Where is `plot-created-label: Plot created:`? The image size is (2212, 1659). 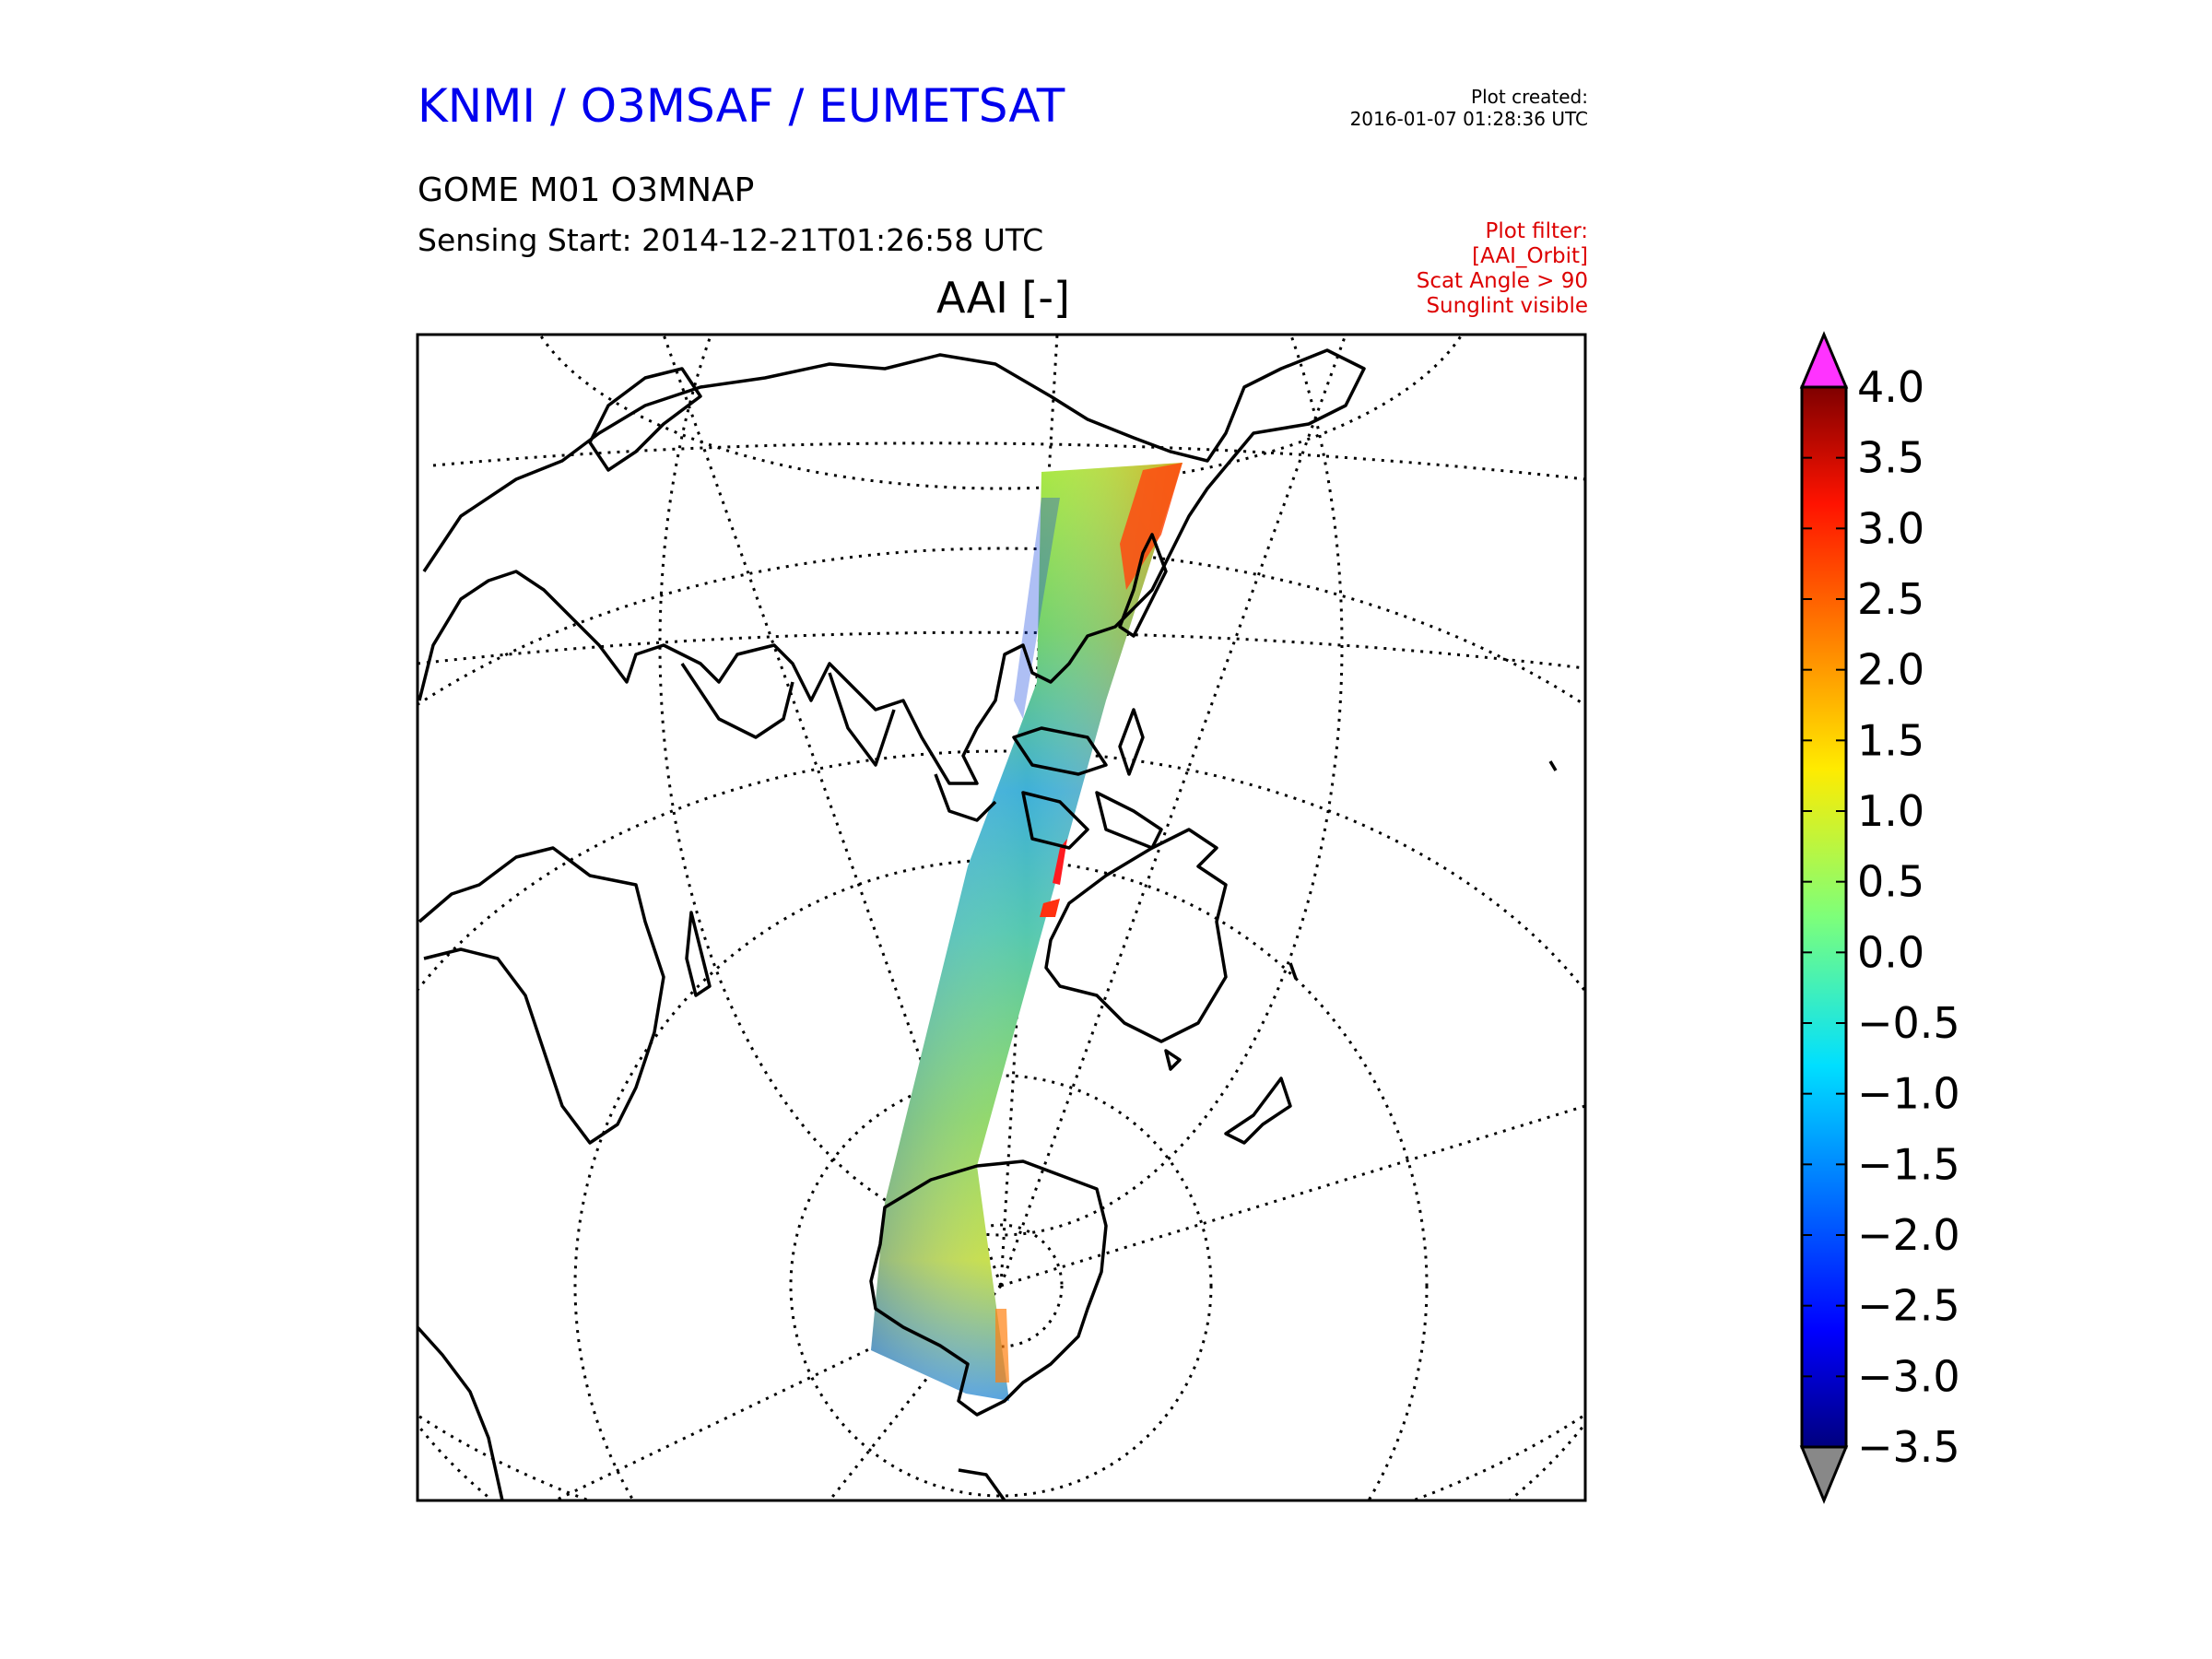 plot-created-label: Plot created: is located at coordinates (1529, 97).